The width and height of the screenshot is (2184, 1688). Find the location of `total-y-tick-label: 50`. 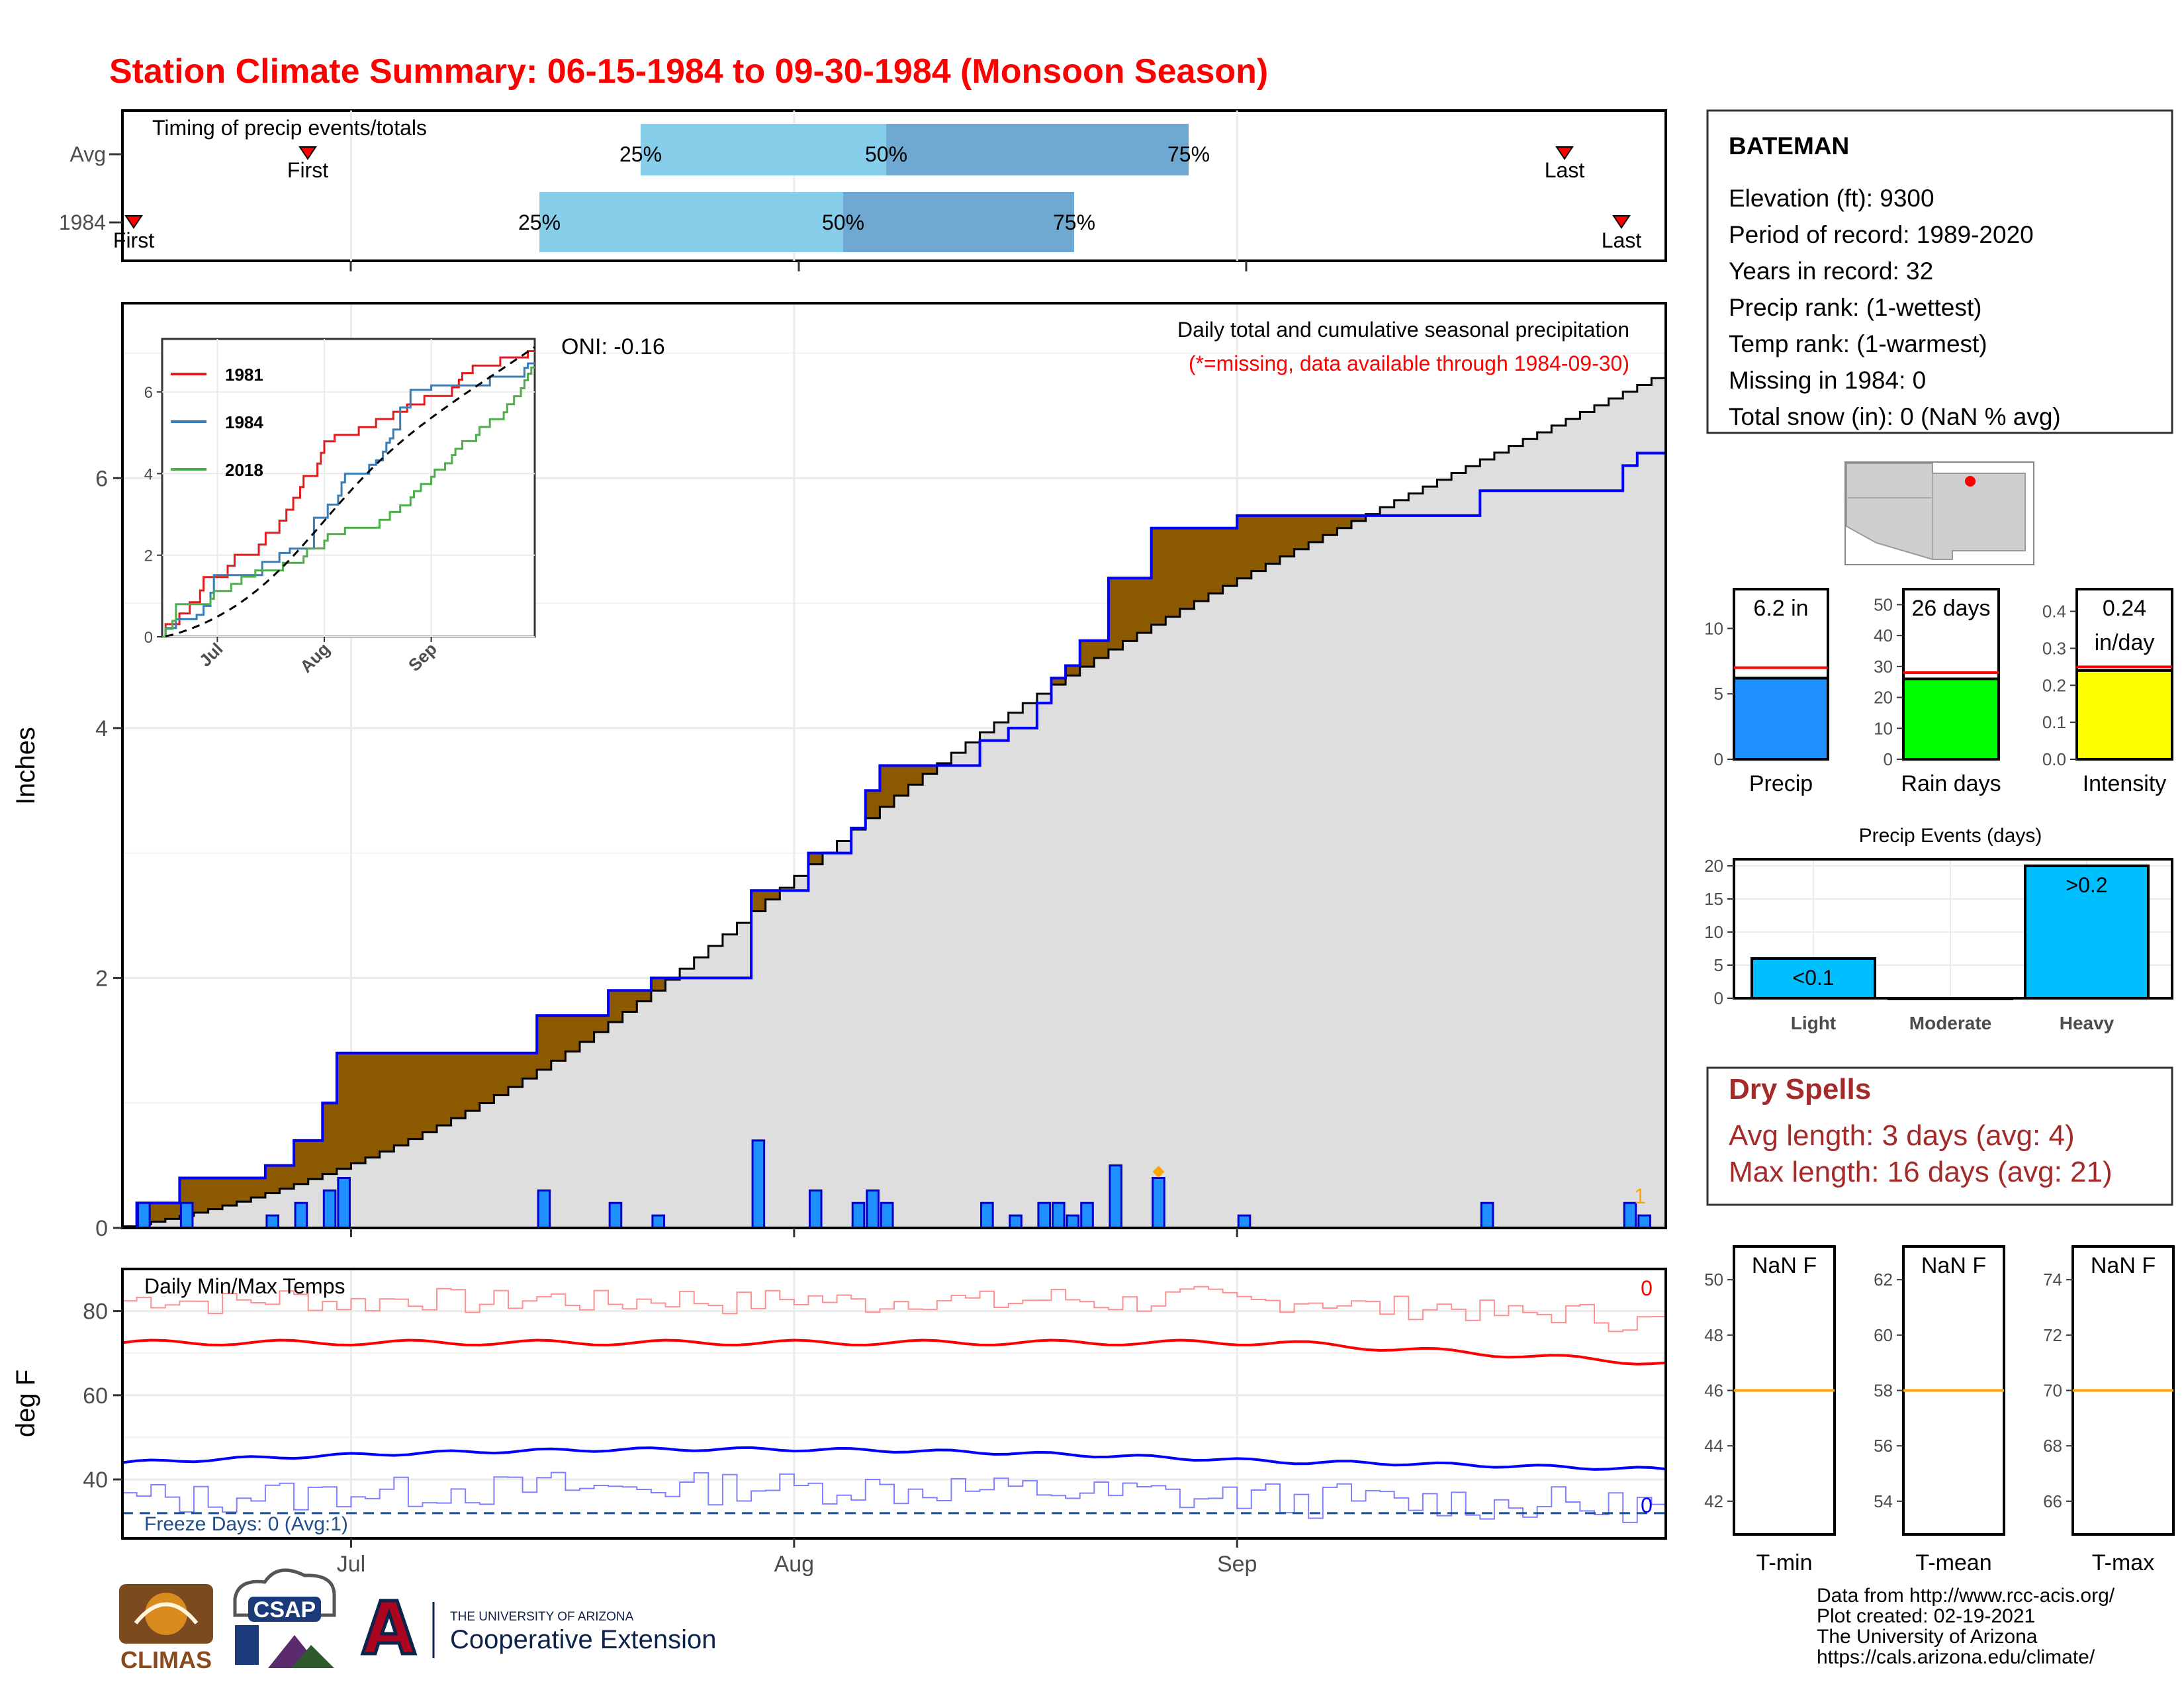

total-y-tick-label: 50 is located at coordinates (1883, 604).